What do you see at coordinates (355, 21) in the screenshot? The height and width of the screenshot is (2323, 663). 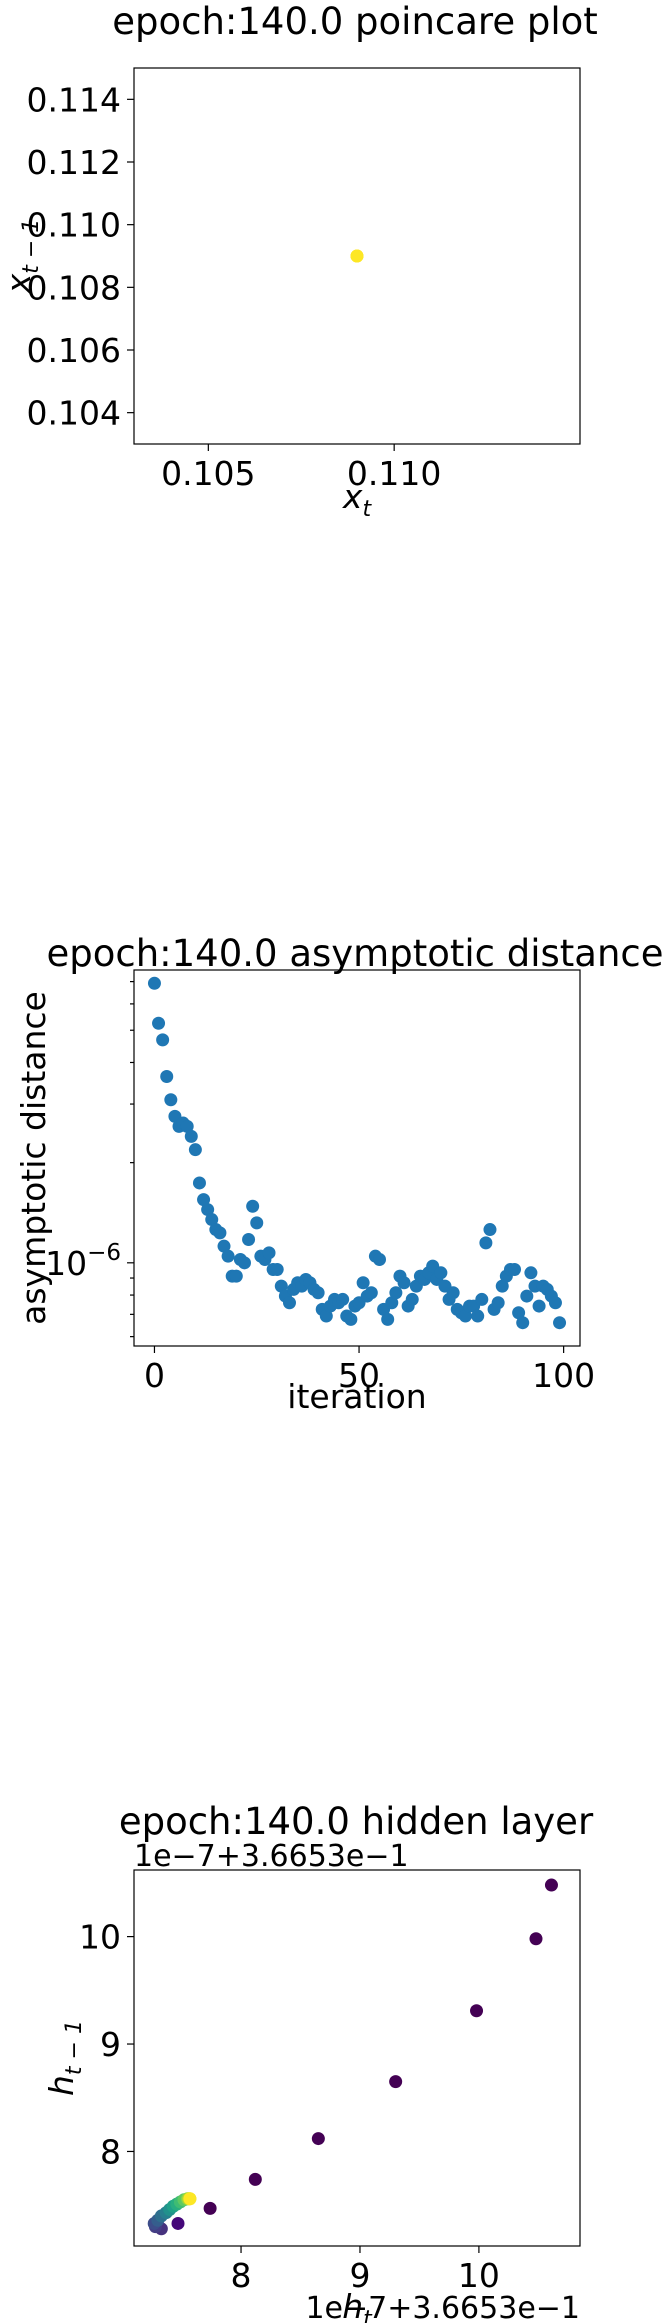 I see `poincare-title: epoch:140.0 poincare plot` at bounding box center [355, 21].